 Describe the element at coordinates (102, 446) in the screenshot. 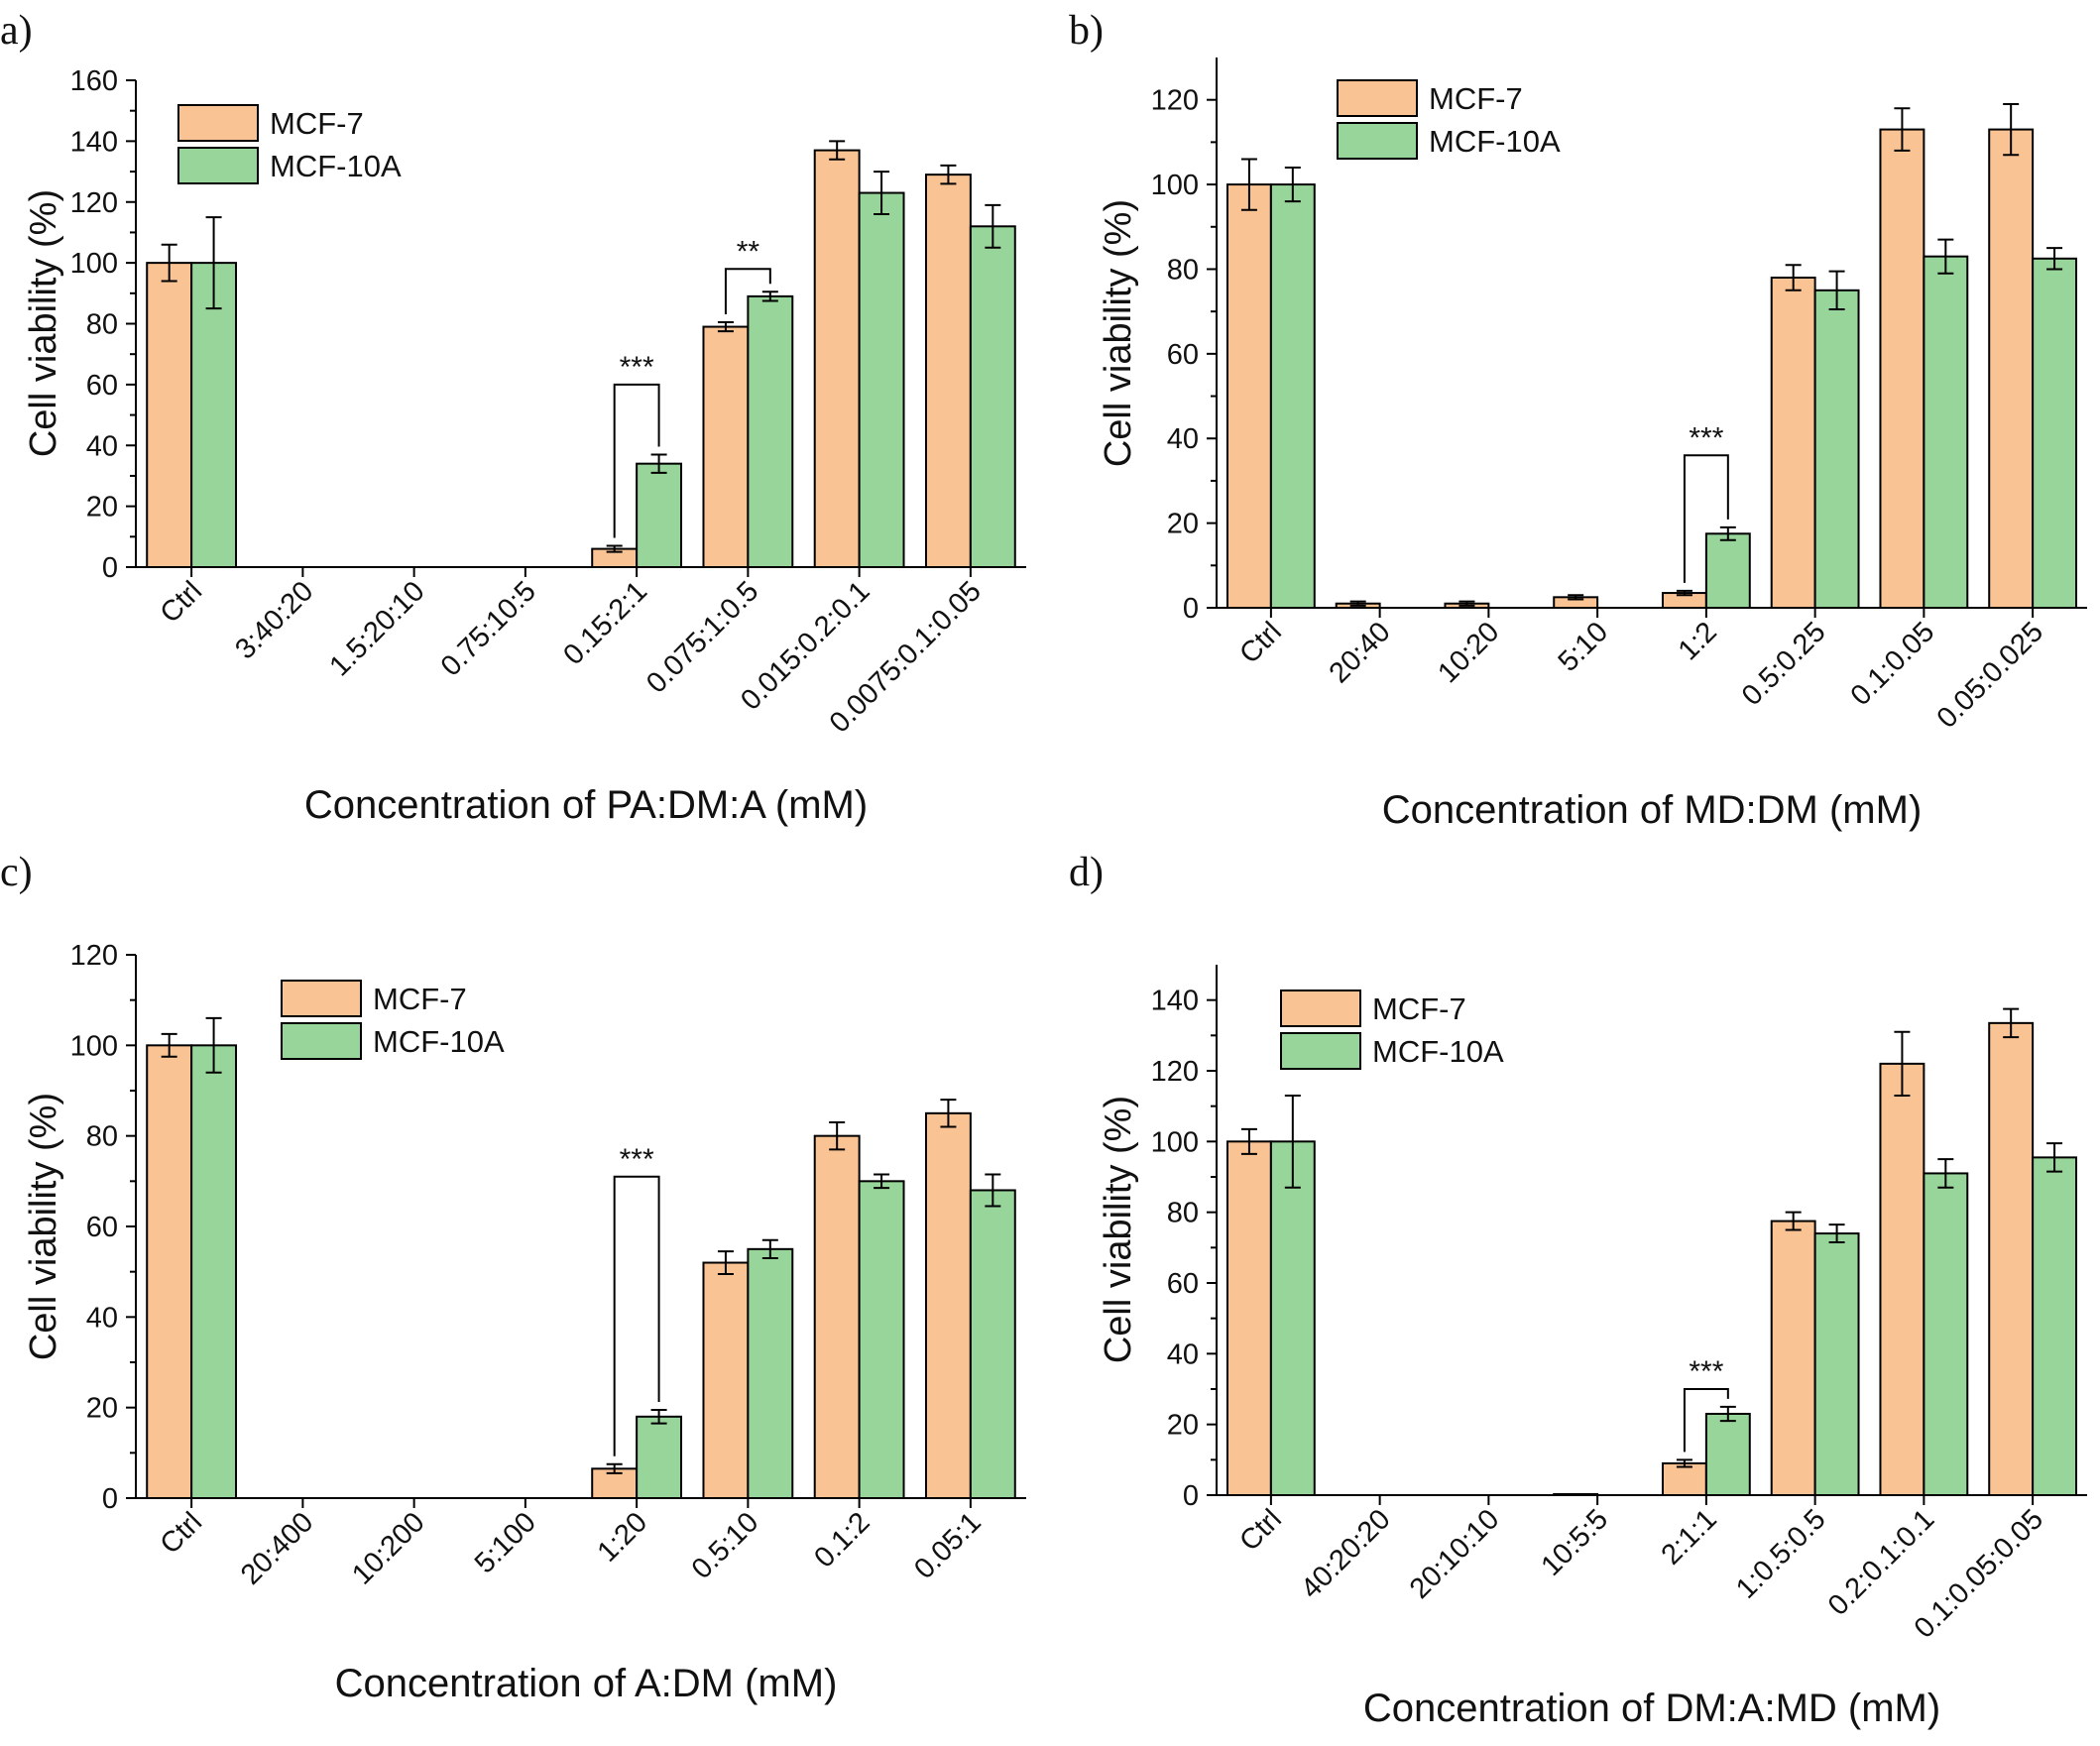

I see `y-tick-label: 40` at that location.